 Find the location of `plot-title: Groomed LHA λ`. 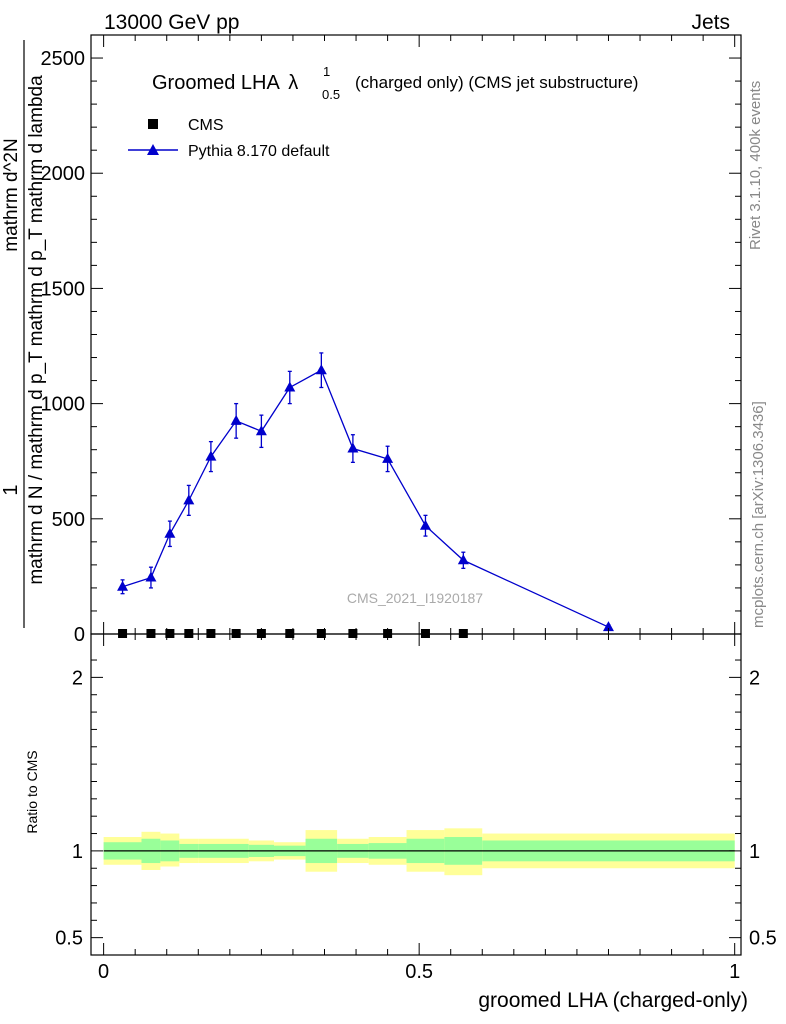

plot-title: Groomed LHA λ is located at coordinates (225, 83).